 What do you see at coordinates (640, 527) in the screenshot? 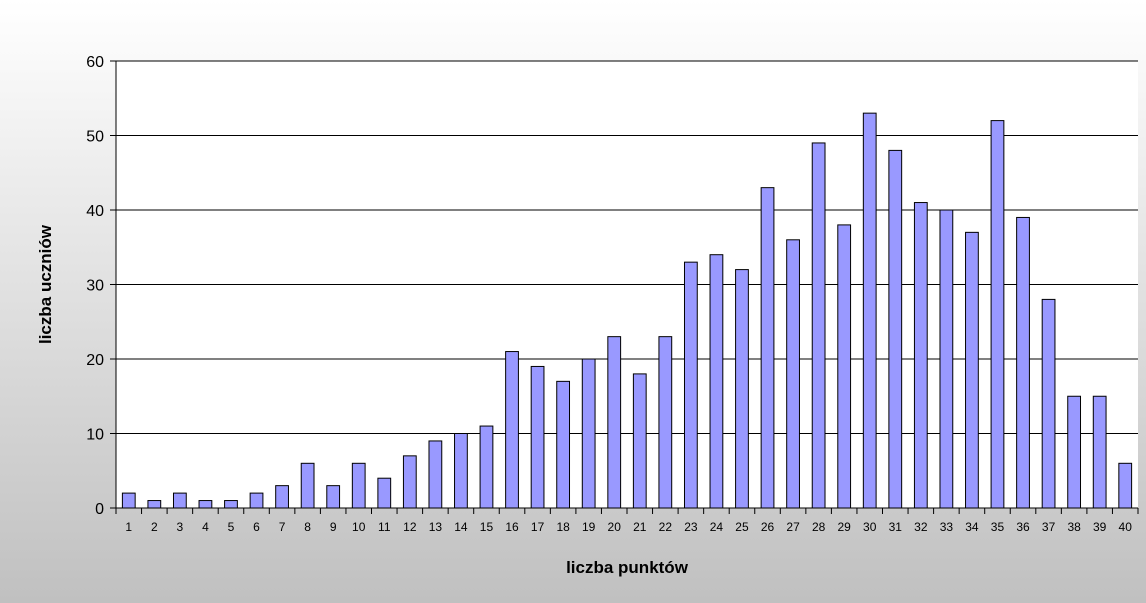
I see `x-tick-label: 21` at bounding box center [640, 527].